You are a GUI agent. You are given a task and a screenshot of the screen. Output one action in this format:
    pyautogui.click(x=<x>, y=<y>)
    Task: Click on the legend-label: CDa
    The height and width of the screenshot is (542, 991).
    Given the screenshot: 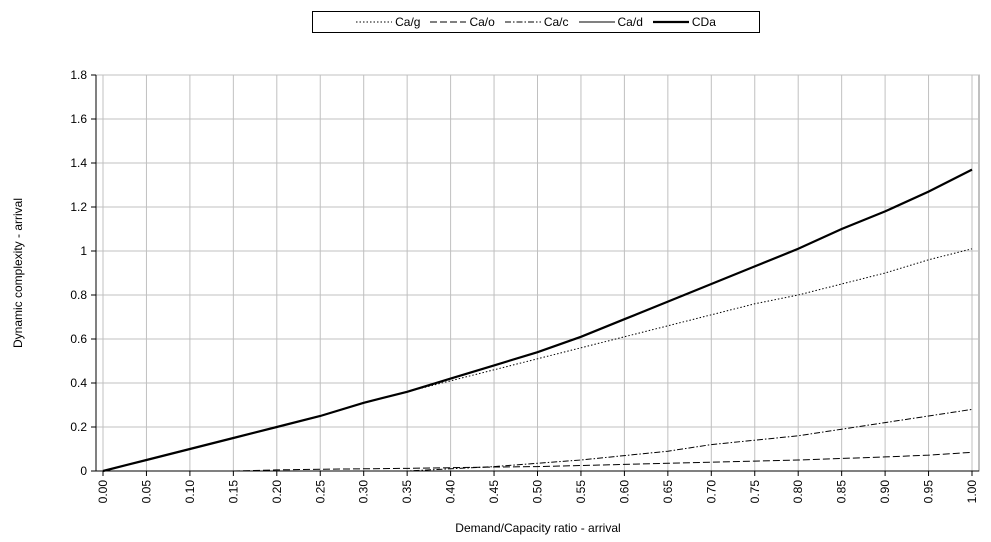 What is the action you would take?
    pyautogui.click(x=703, y=22)
    